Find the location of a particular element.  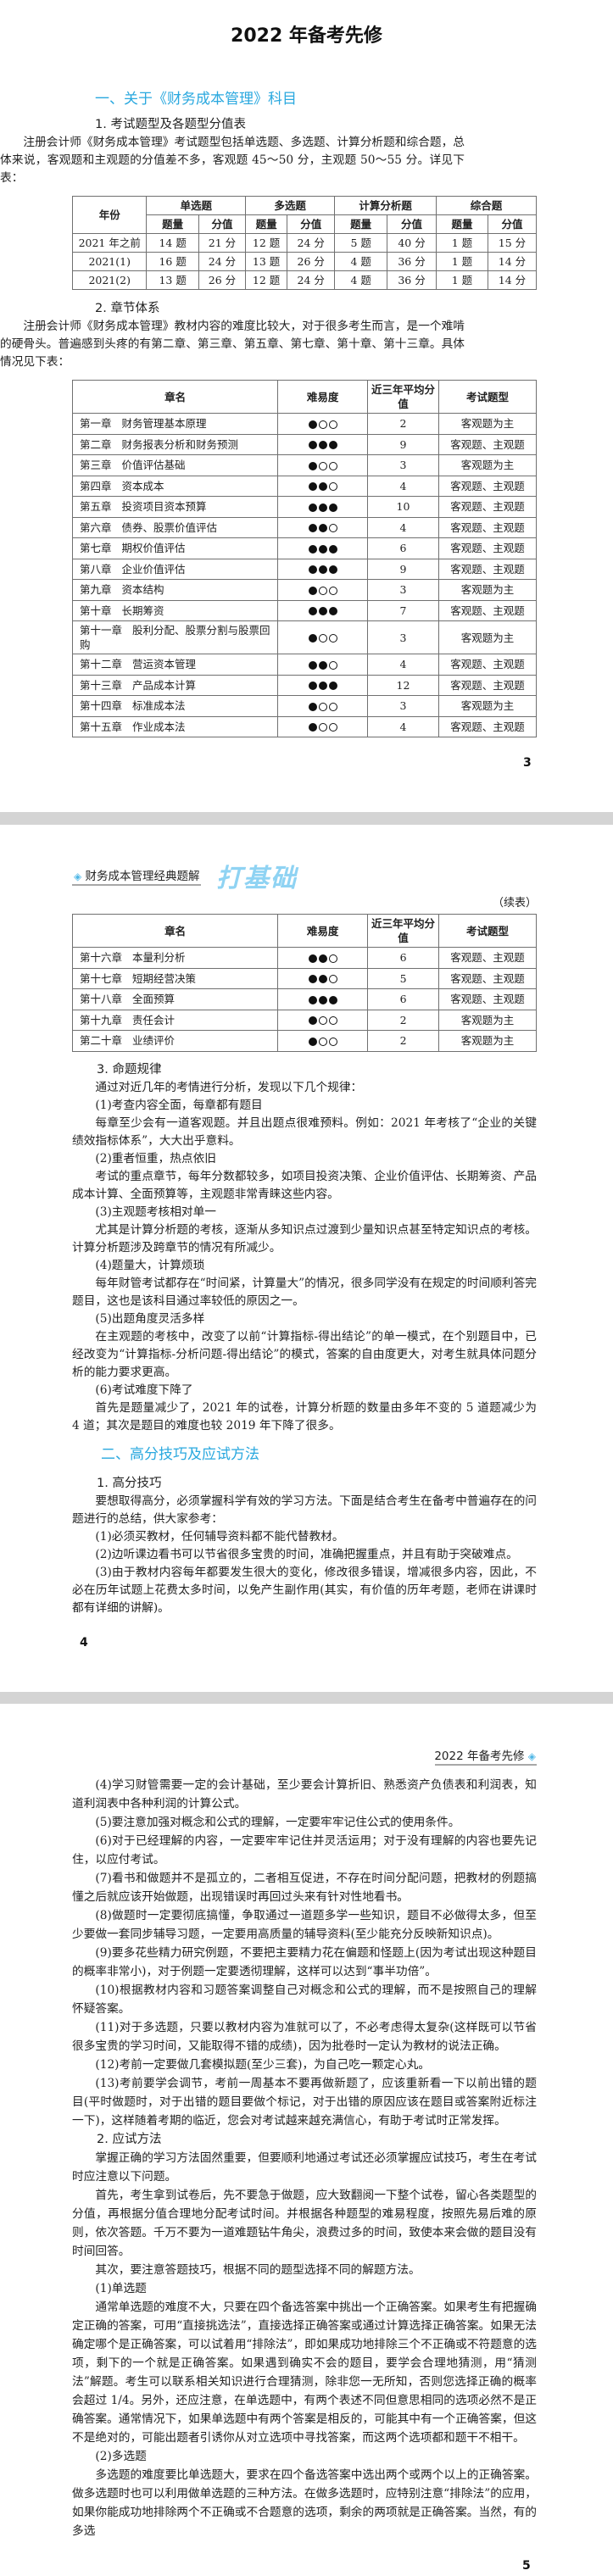

chapter-title: 短期经营决策 is located at coordinates (164, 978).